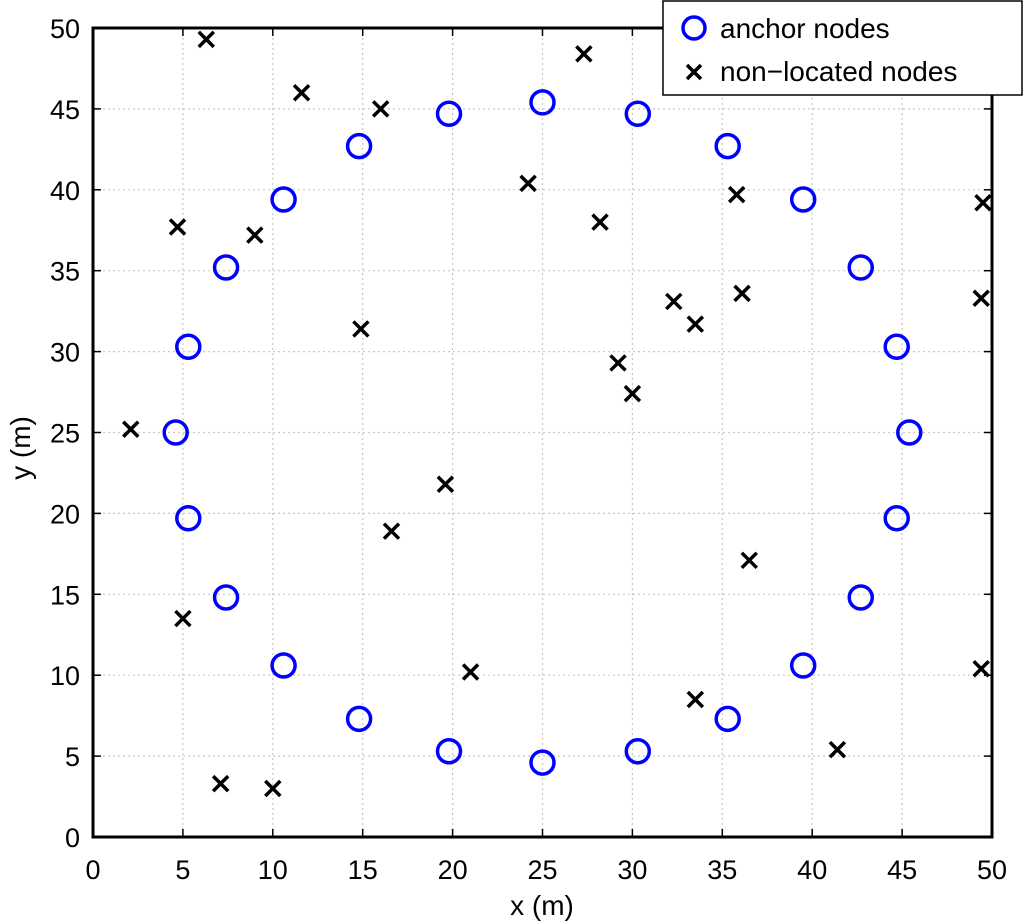 The width and height of the screenshot is (1024, 924). What do you see at coordinates (65, 191) in the screenshot?
I see `y-tick-label: 40` at bounding box center [65, 191].